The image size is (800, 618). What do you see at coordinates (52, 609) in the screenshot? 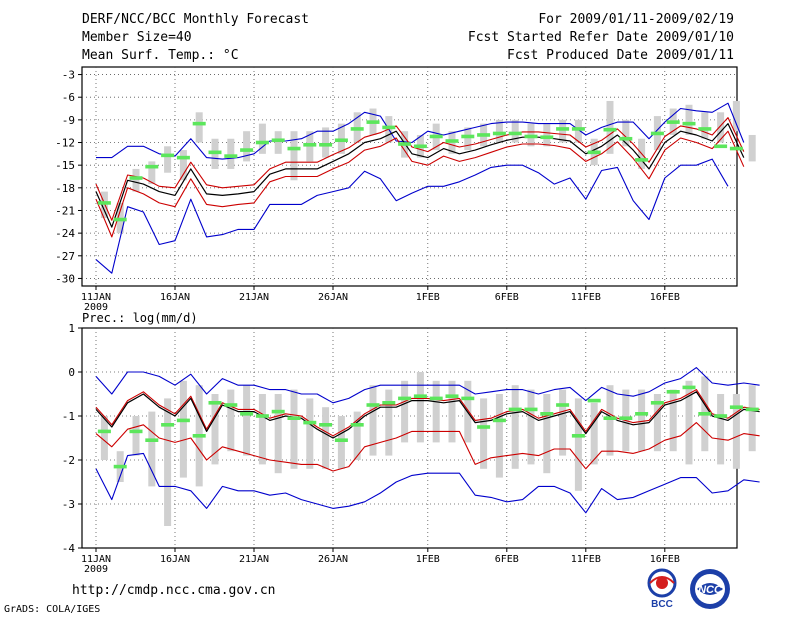
I see `grads-credit: GrADS: COLA/IGES` at bounding box center [52, 609].